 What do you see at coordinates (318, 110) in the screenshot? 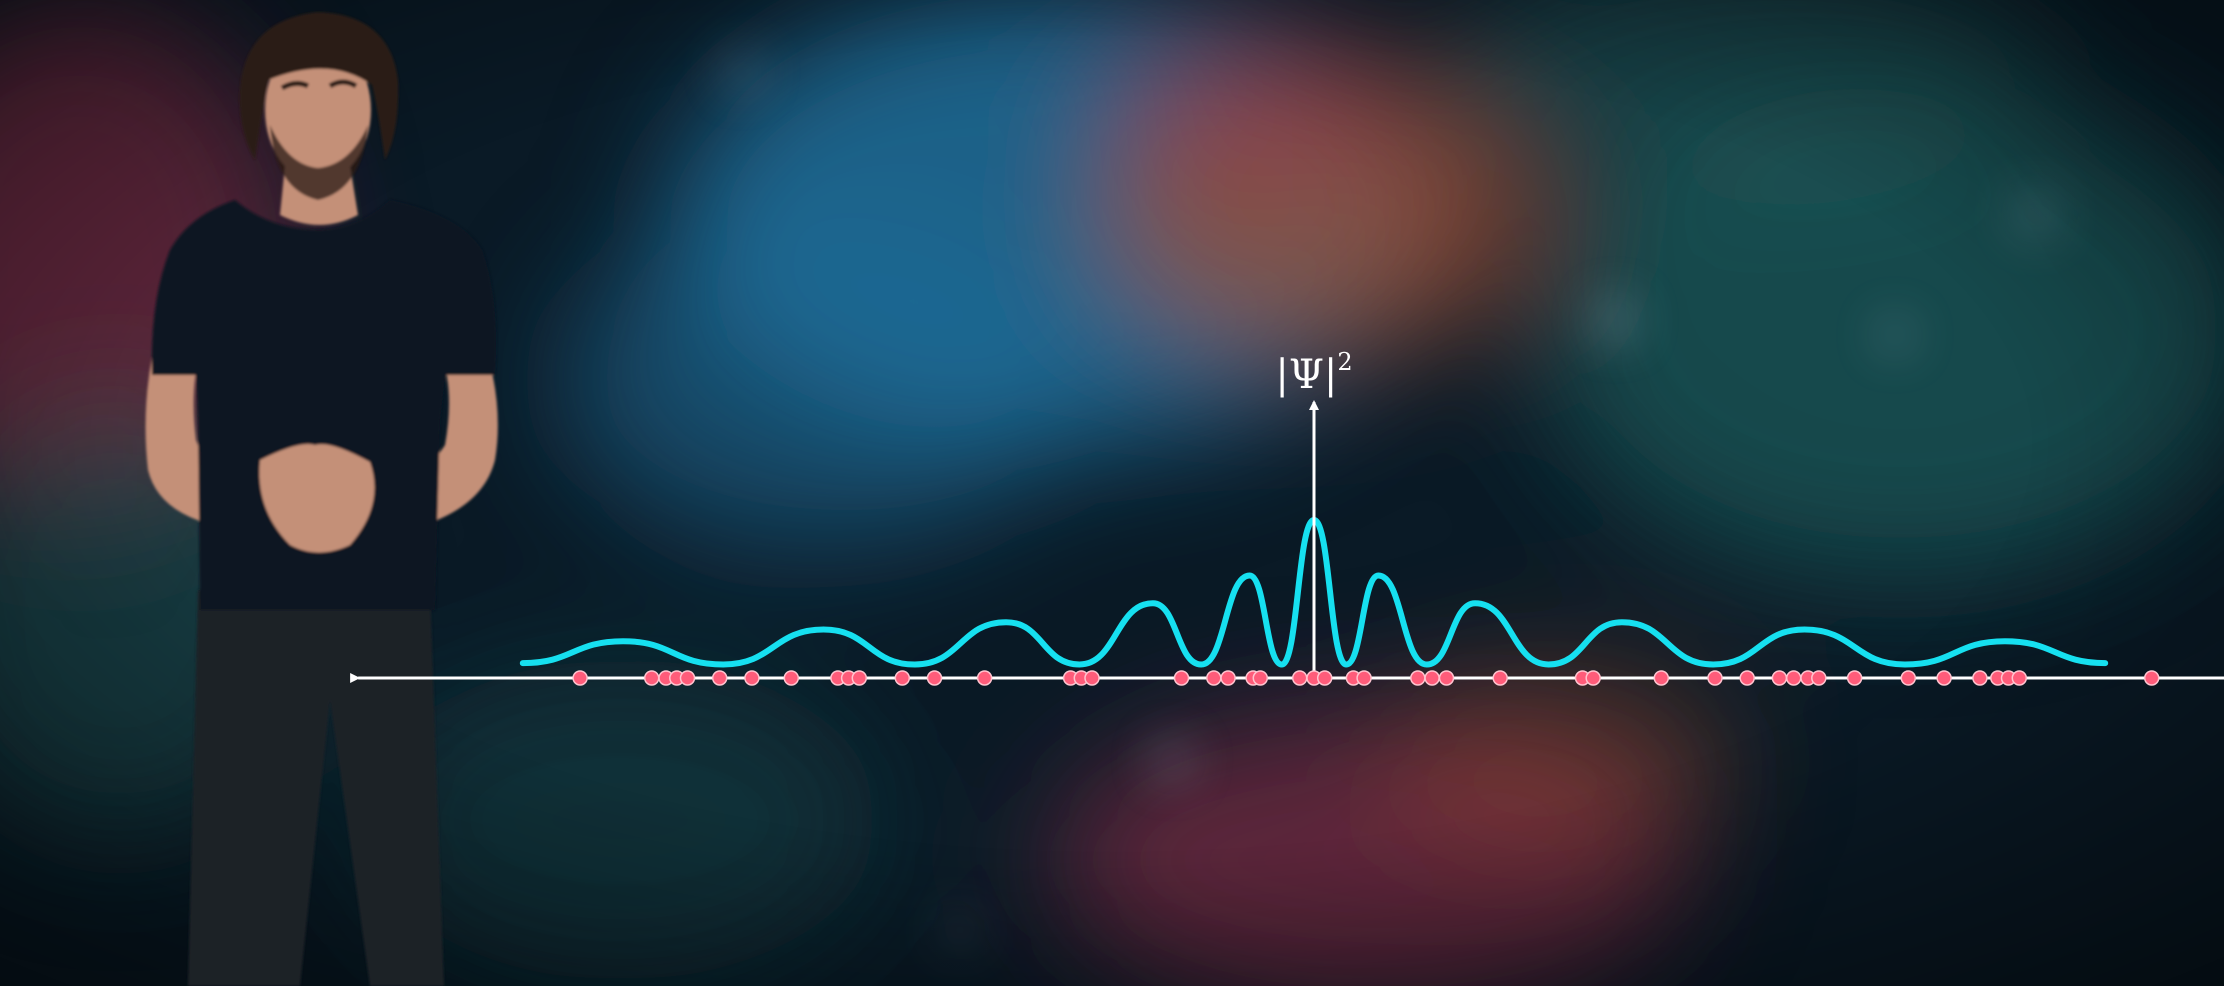
I see `presenter-face` at bounding box center [318, 110].